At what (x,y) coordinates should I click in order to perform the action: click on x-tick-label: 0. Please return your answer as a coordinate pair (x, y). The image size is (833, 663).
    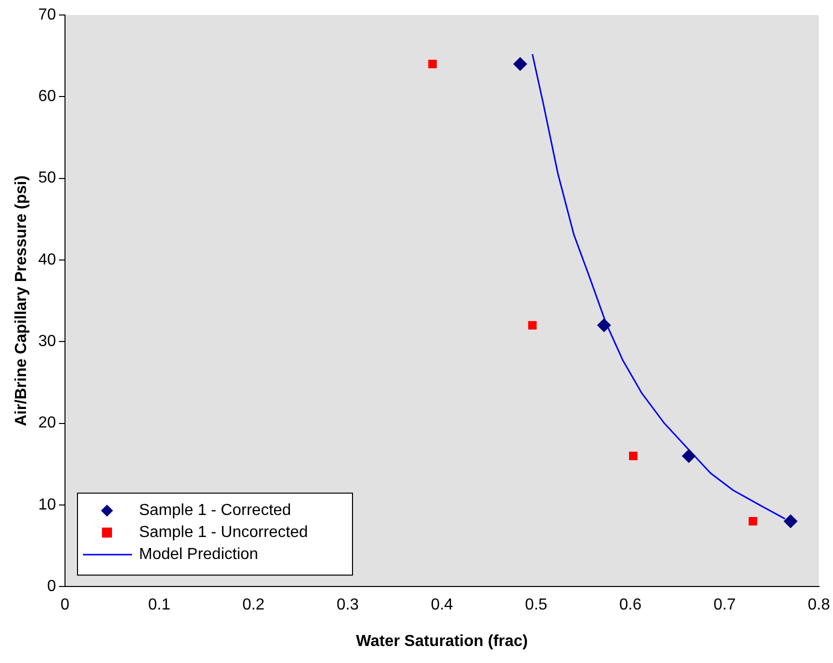
    Looking at the image, I should click on (65, 605).